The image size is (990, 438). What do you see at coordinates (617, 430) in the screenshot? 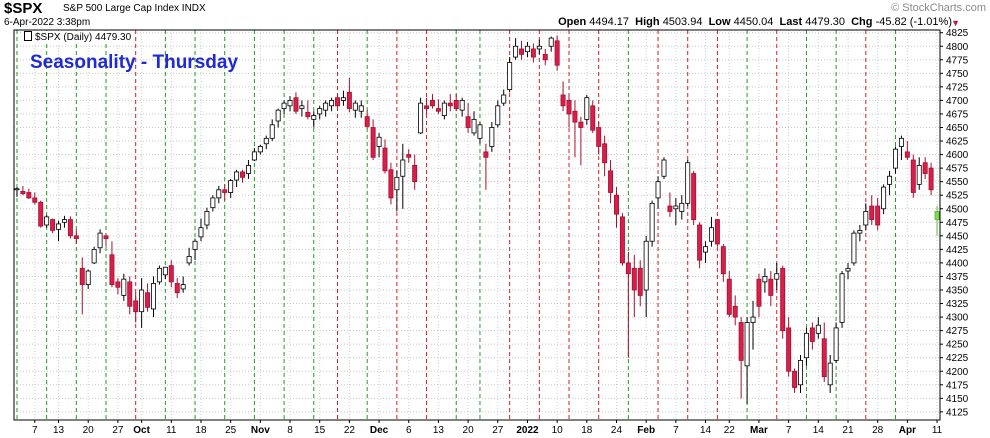
I see `x-tick-label: 24` at bounding box center [617, 430].